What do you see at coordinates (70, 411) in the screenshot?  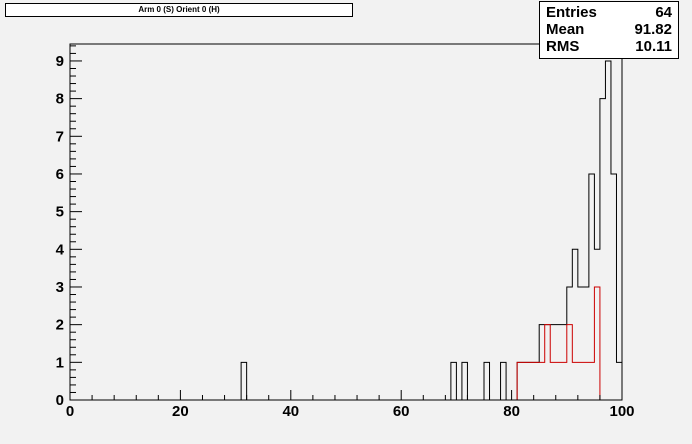 I see `x-tick-label: 0` at bounding box center [70, 411].